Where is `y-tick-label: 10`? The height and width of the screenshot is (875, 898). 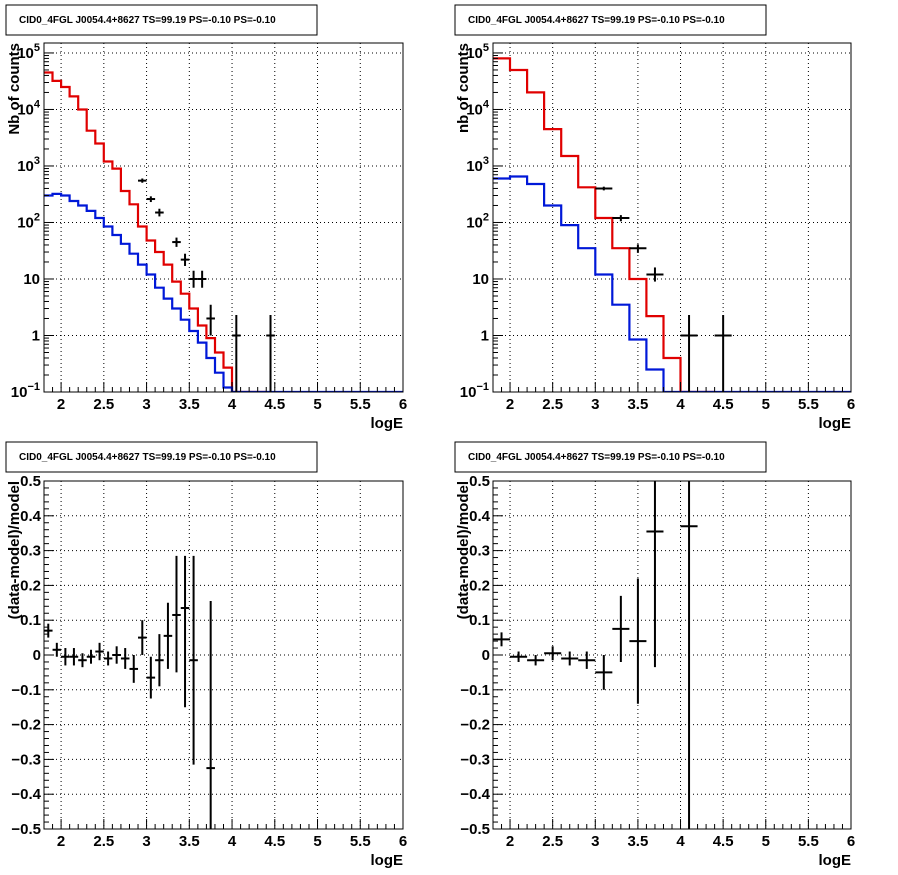
y-tick-label: 10 is located at coordinates (480, 279).